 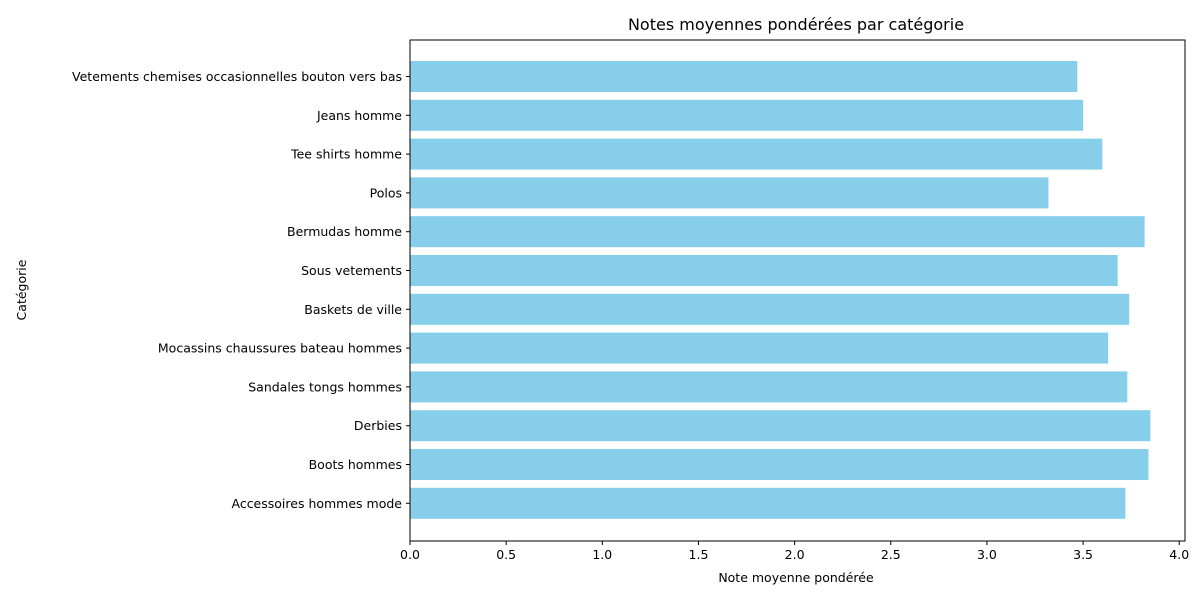 What do you see at coordinates (987, 554) in the screenshot?
I see `x-tick-label: 3.0` at bounding box center [987, 554].